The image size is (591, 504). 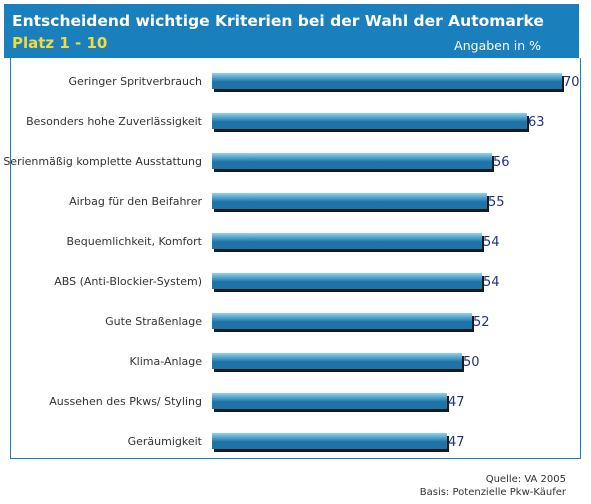 I want to click on chart-subtitle: Platz 1 - 10, so click(x=60, y=43).